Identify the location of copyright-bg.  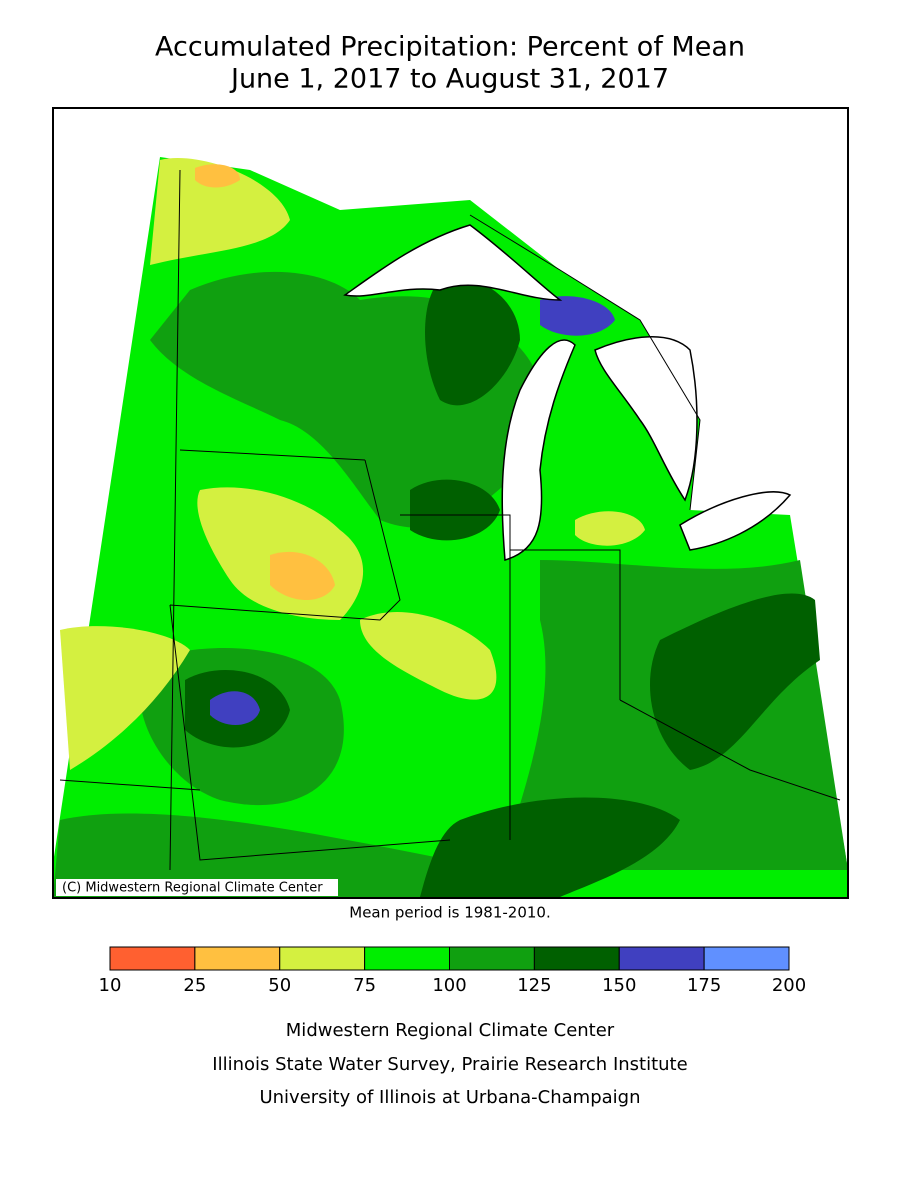
(197, 887).